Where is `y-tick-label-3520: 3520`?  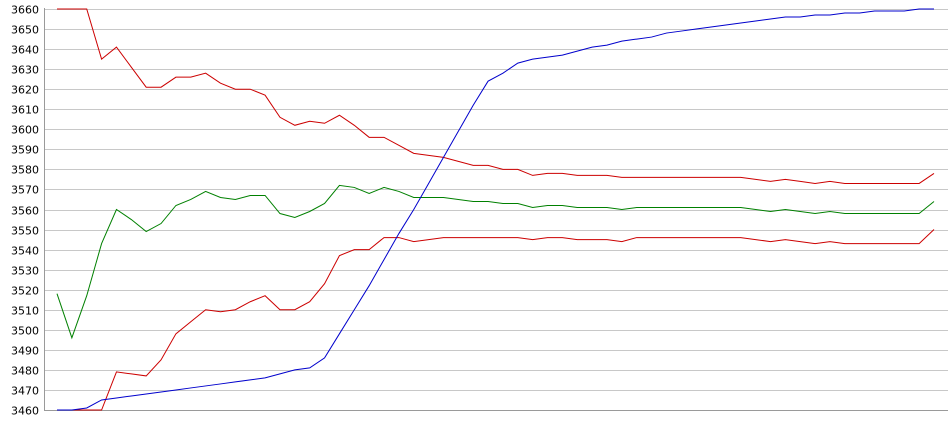
y-tick-label-3520: 3520 is located at coordinates (25, 291).